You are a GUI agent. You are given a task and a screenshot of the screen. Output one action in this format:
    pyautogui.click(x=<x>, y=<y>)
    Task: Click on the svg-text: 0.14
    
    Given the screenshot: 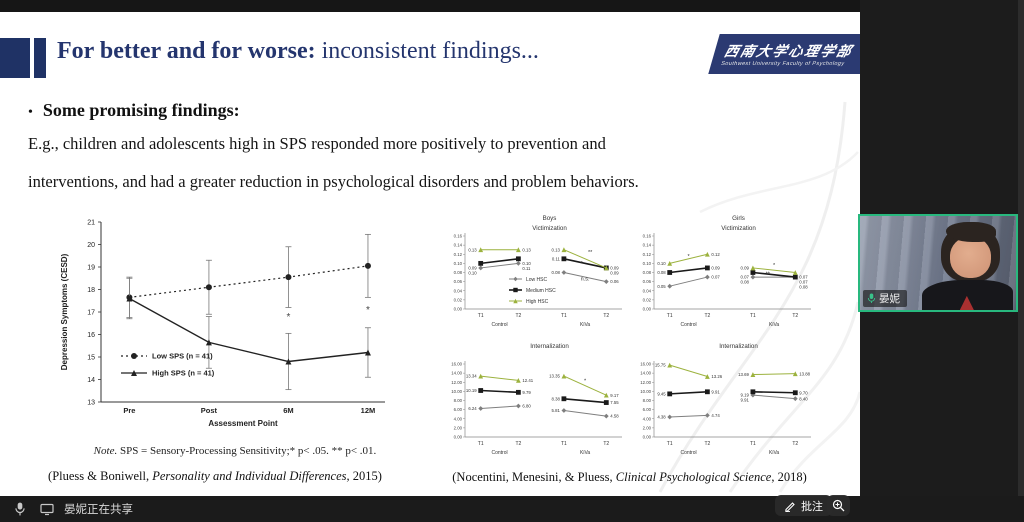 What is the action you would take?
    pyautogui.click(x=647, y=245)
    